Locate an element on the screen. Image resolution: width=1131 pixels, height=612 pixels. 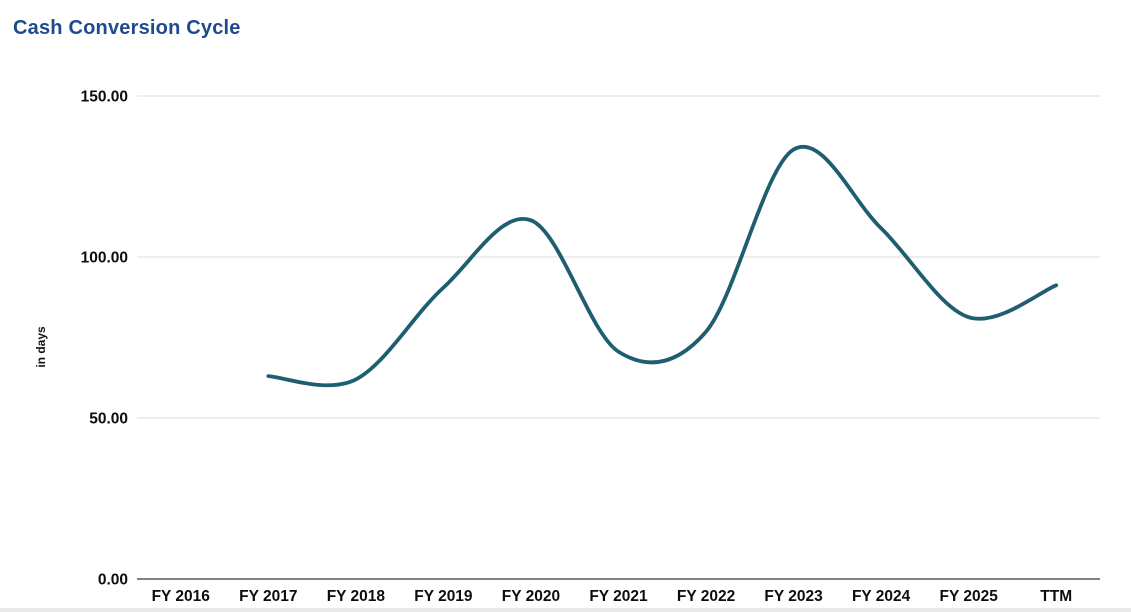
x-axis-label: FY 2023 is located at coordinates (793, 596).